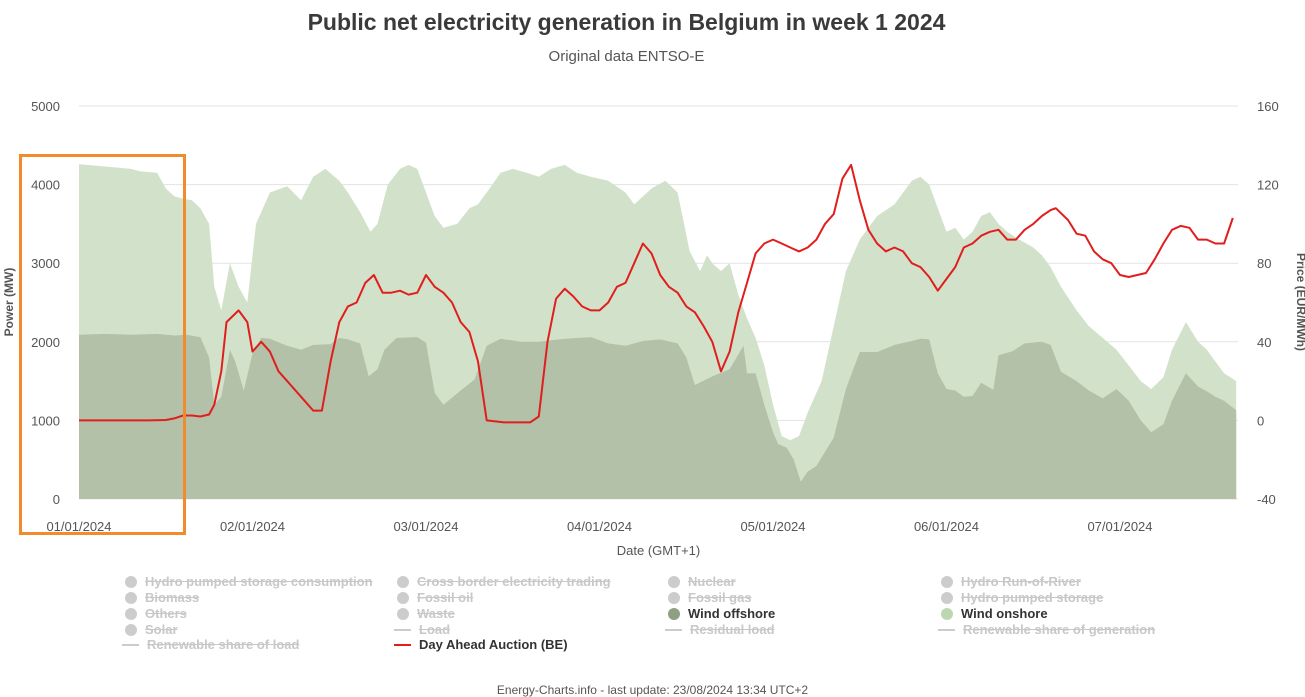 Image resolution: width=1305 pixels, height=697 pixels. I want to click on legend-item-fossil-gas: Fossil gas, so click(710, 597).